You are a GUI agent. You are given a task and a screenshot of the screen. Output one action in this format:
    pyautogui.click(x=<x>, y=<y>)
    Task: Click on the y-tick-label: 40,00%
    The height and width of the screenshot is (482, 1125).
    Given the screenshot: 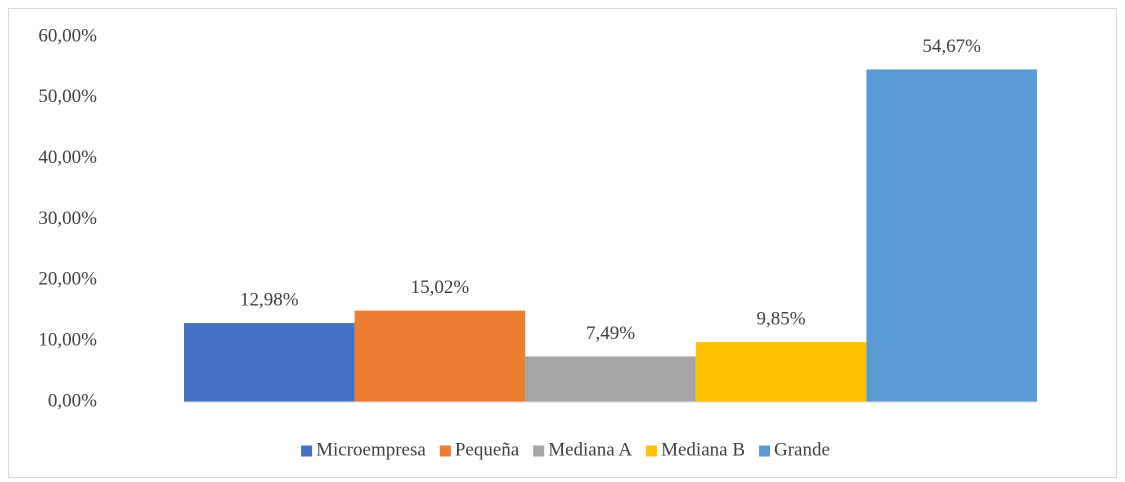 What is the action you would take?
    pyautogui.click(x=67, y=157)
    